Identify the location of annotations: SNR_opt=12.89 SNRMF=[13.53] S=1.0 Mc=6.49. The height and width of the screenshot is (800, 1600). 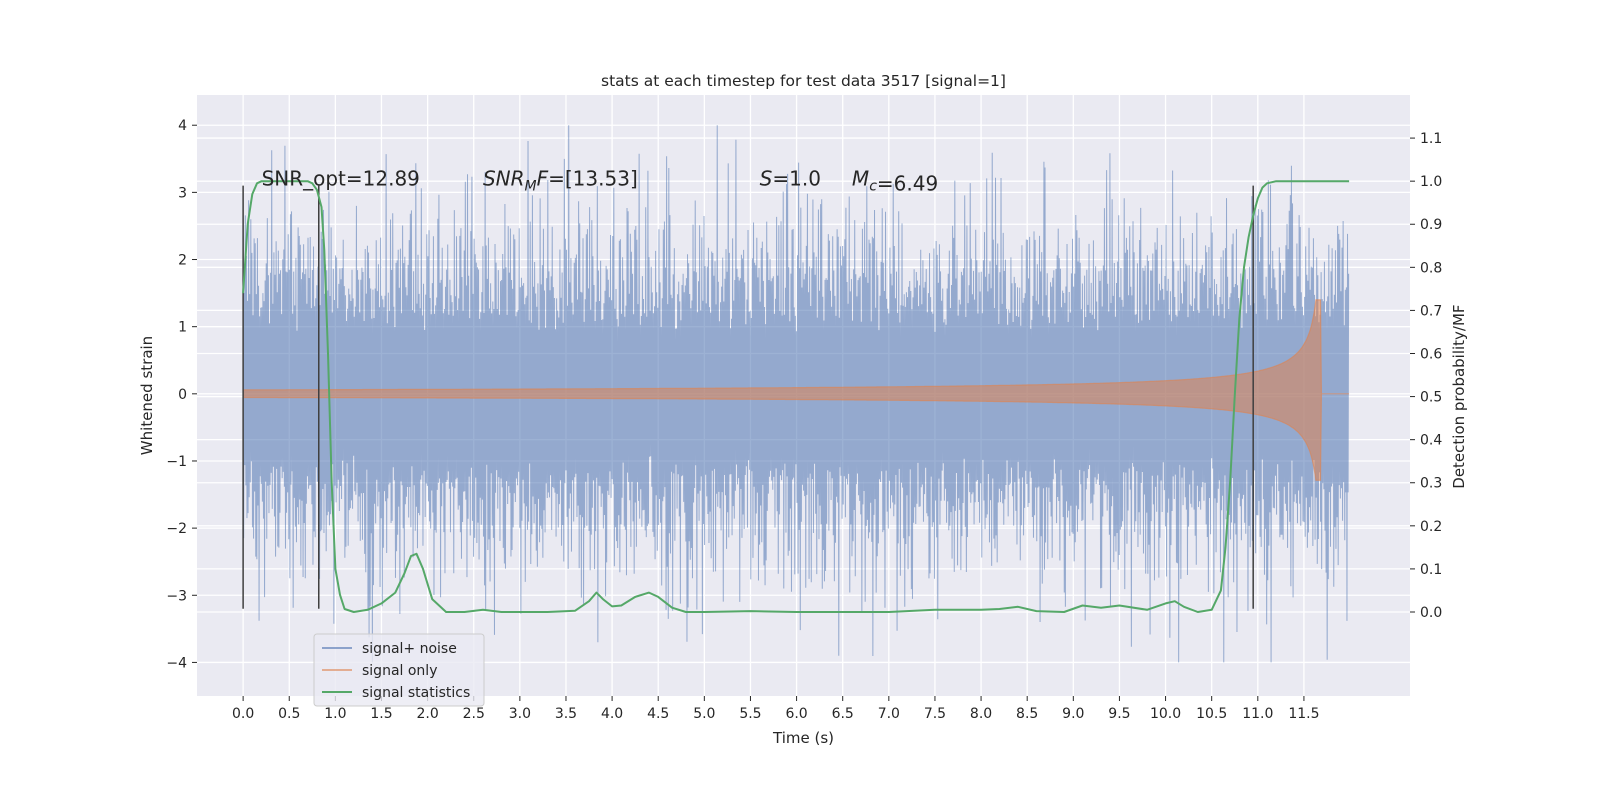
(600, 181).